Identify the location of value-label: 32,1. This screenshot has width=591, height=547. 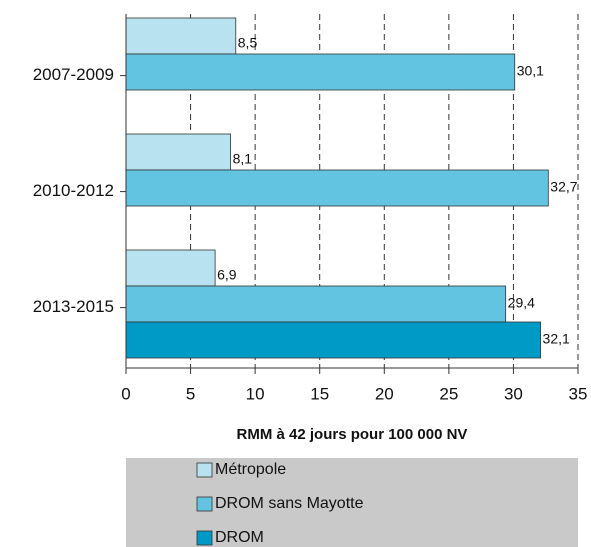
(556, 339).